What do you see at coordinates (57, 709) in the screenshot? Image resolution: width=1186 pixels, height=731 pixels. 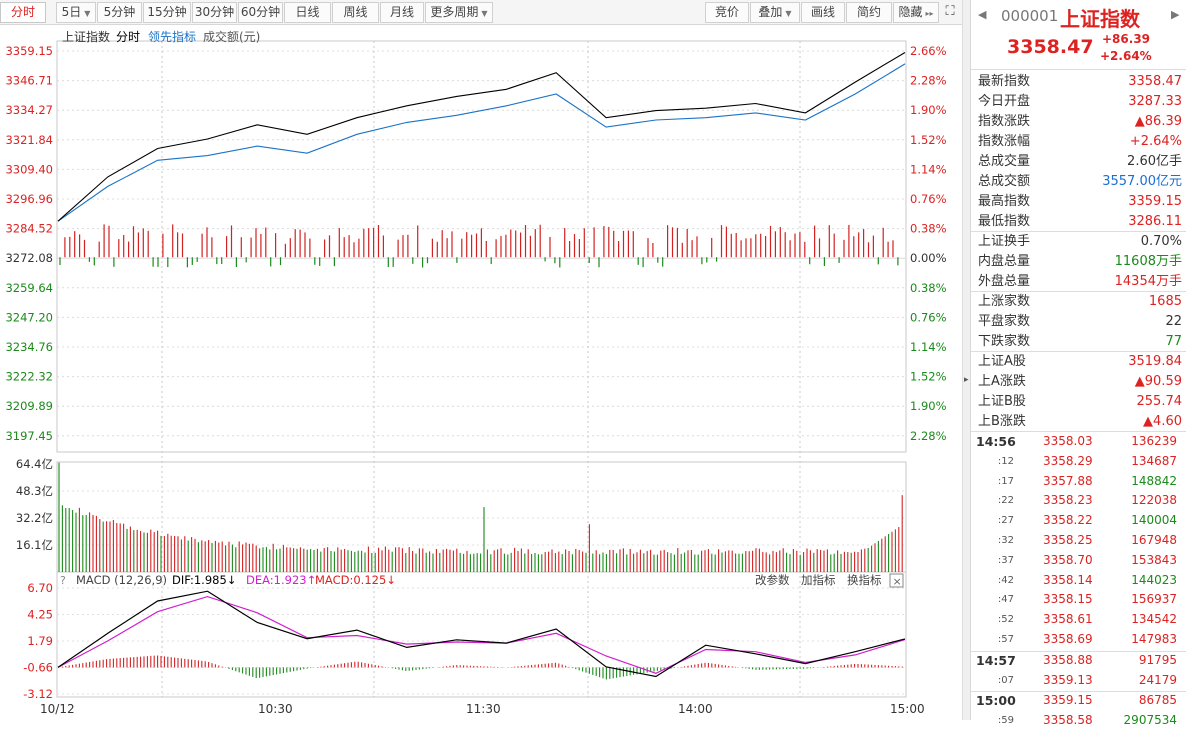 I see `time-tick-label: 10/12` at bounding box center [57, 709].